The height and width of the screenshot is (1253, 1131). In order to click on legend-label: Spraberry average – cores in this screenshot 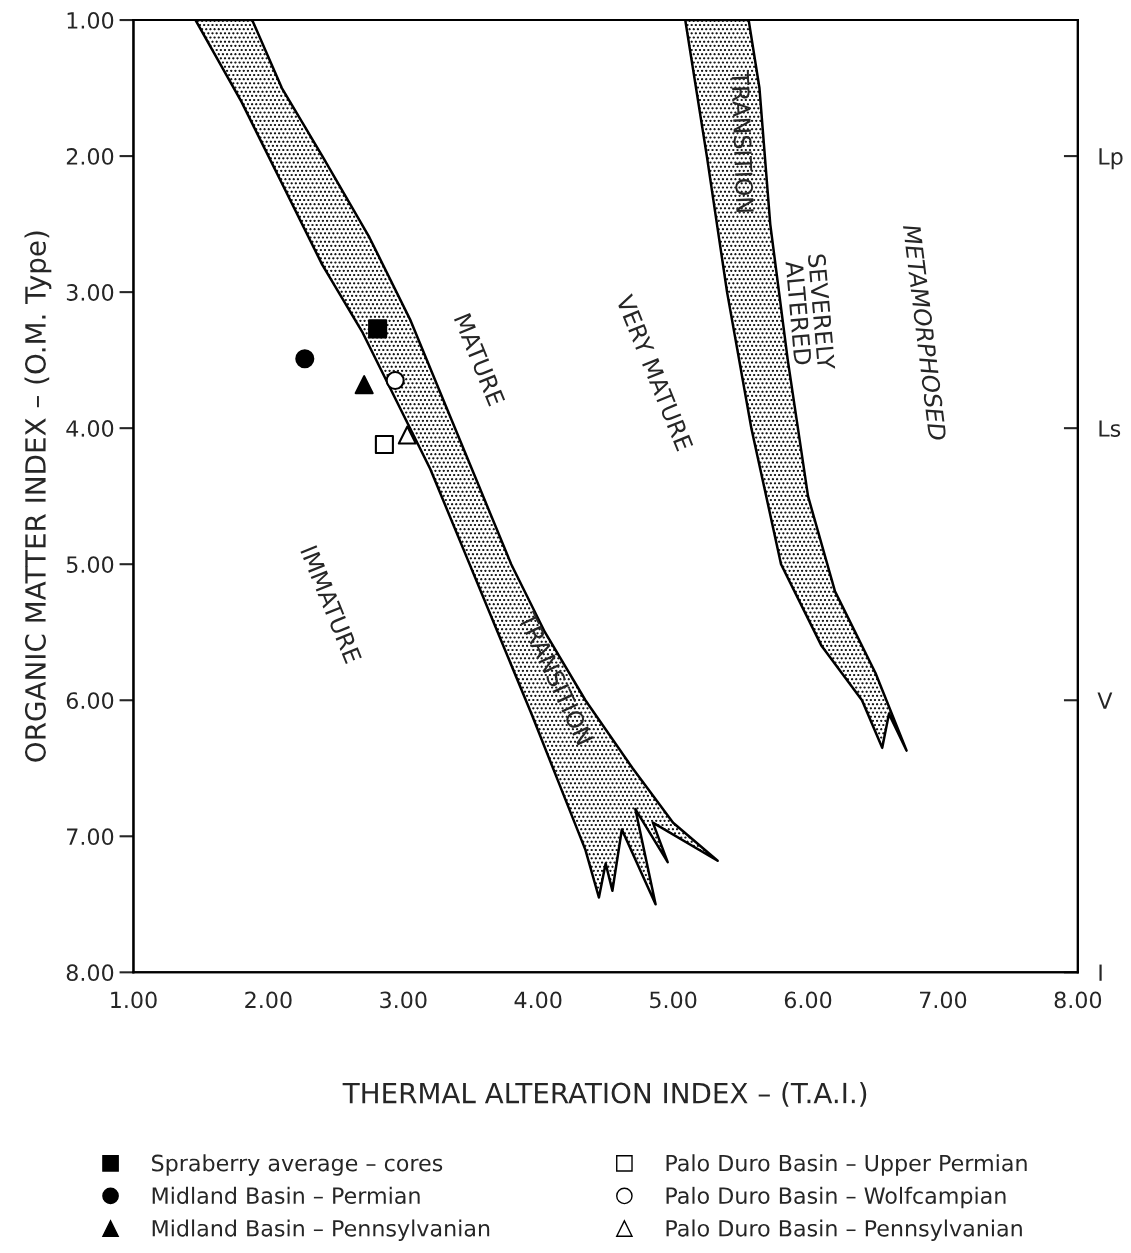, I will do `click(297, 1165)`.